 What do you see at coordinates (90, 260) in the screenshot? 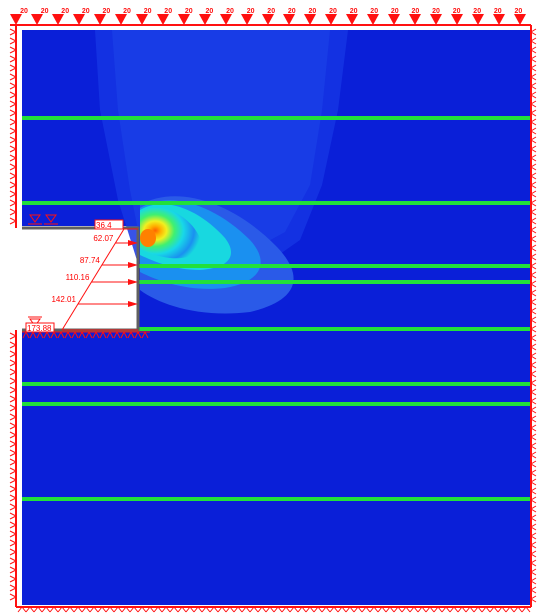
I see `pressure-value-label: 87.74` at bounding box center [90, 260].